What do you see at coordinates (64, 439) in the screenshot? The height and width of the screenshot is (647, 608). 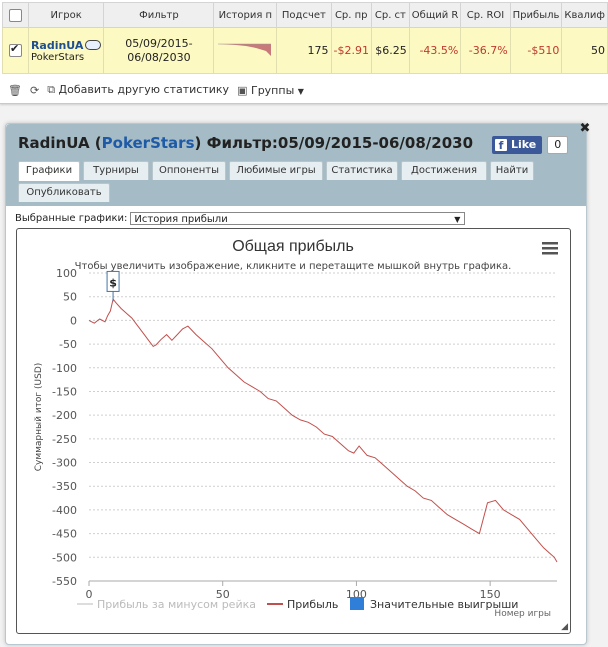 I see `y-tick-label: -250` at bounding box center [64, 439].